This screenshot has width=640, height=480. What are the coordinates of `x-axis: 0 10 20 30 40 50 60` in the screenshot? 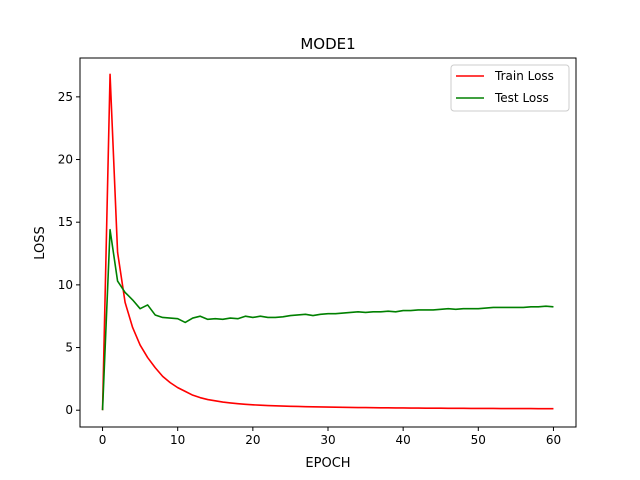 It's located at (330, 437).